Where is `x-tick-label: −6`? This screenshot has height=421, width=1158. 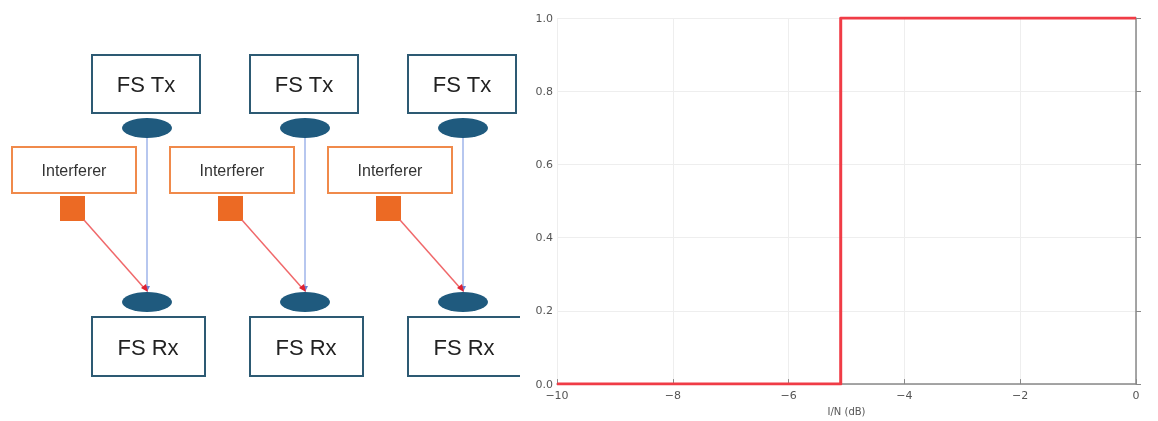 x-tick-label: −6 is located at coordinates (788, 396).